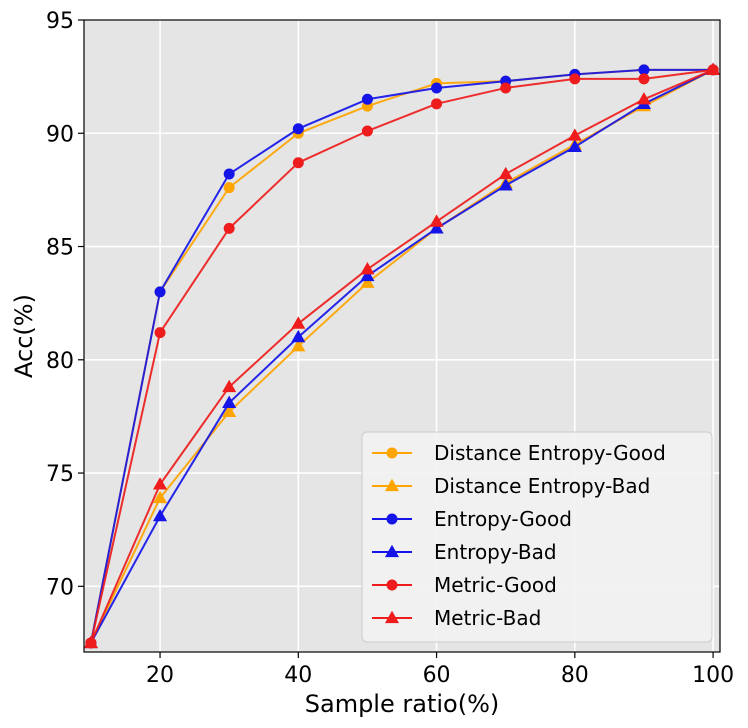 The width and height of the screenshot is (748, 728). What do you see at coordinates (160, 675) in the screenshot?
I see `x-tick-label: 20` at bounding box center [160, 675].